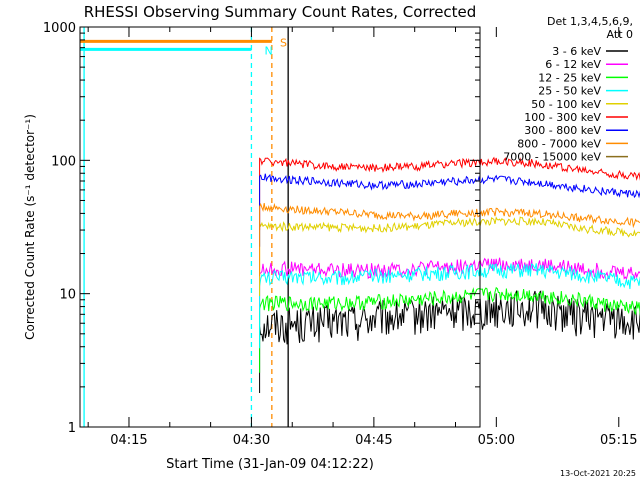 This screenshot has width=640, height=480. I want to click on x-tick-label: 05:00, so click(496, 440).